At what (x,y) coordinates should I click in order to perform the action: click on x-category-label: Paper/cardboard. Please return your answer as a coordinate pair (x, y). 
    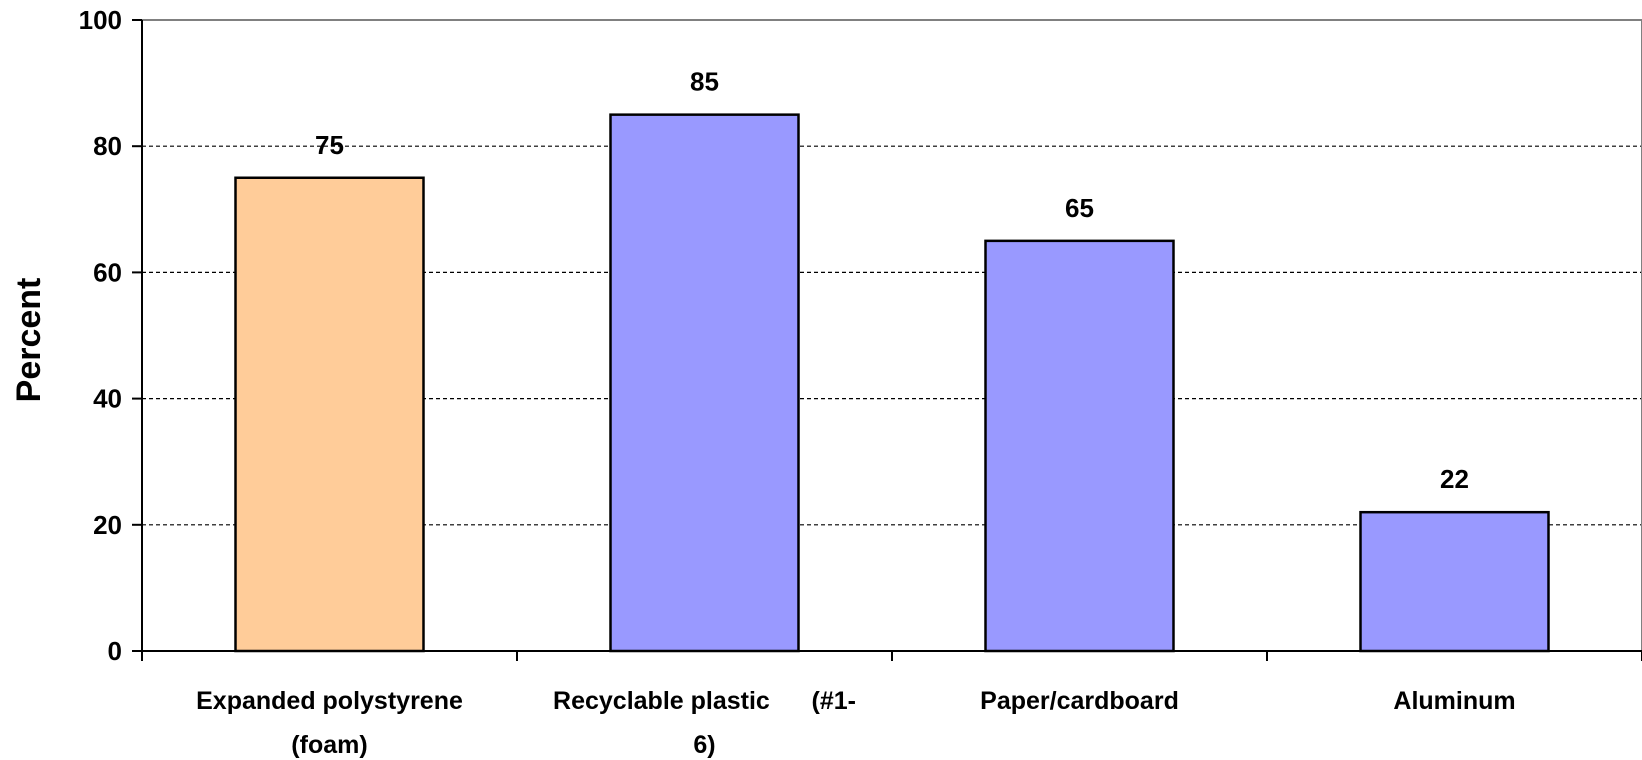
    Looking at the image, I should click on (1079, 701).